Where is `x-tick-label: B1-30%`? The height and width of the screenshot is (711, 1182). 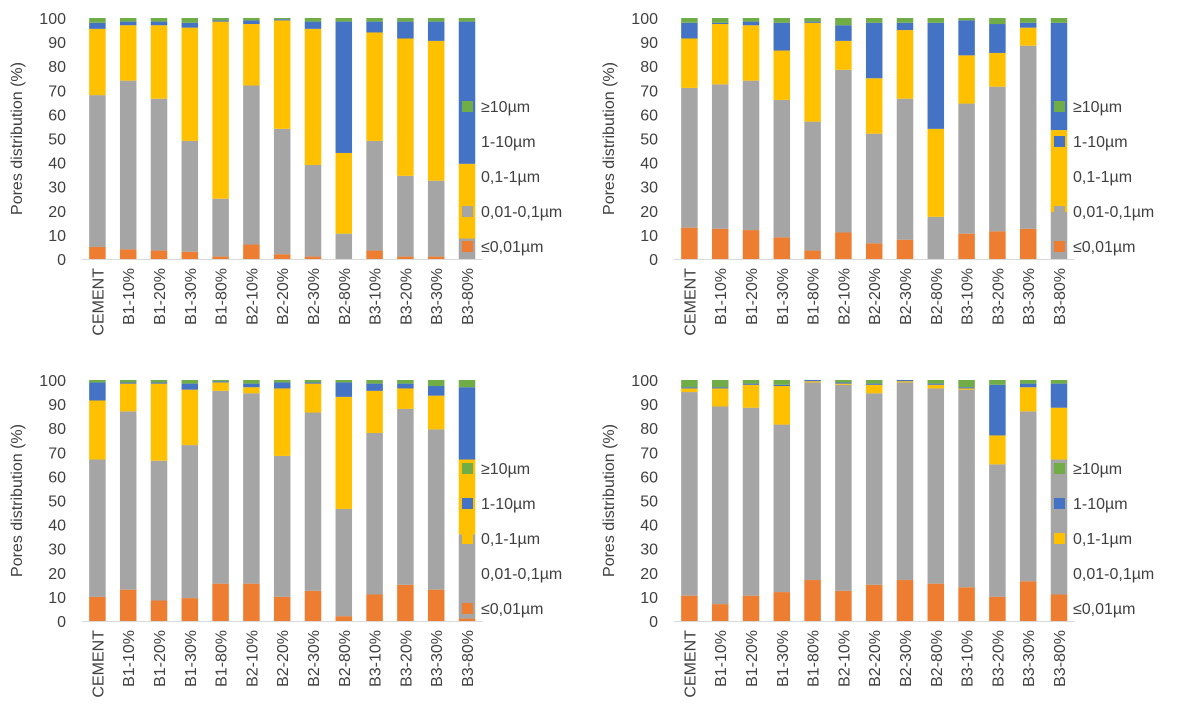 x-tick-label: B1-30% is located at coordinates (191, 658).